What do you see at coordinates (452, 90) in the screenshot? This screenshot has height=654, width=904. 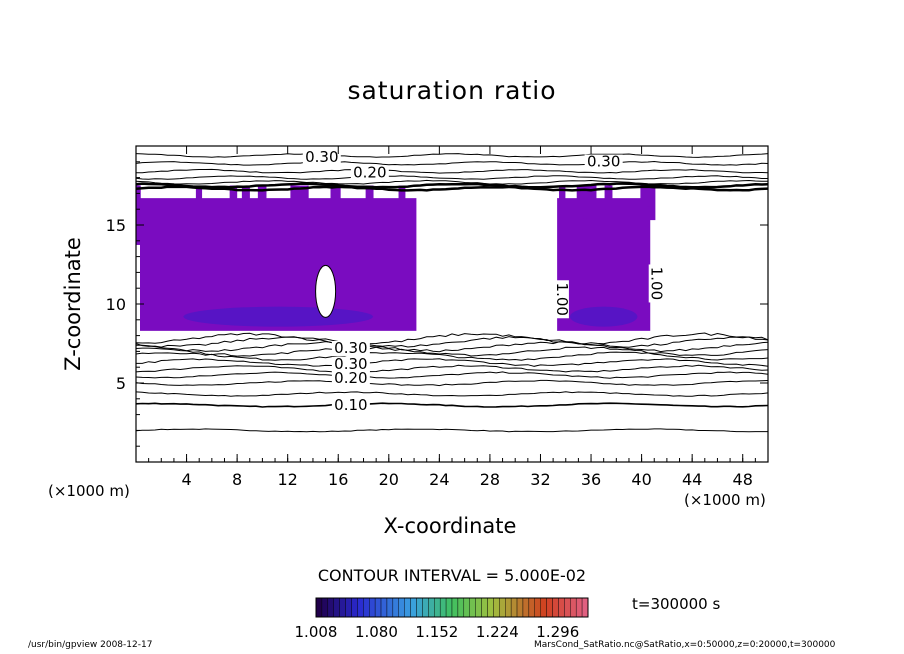 I see `chart-title: saturation ratio` at bounding box center [452, 90].